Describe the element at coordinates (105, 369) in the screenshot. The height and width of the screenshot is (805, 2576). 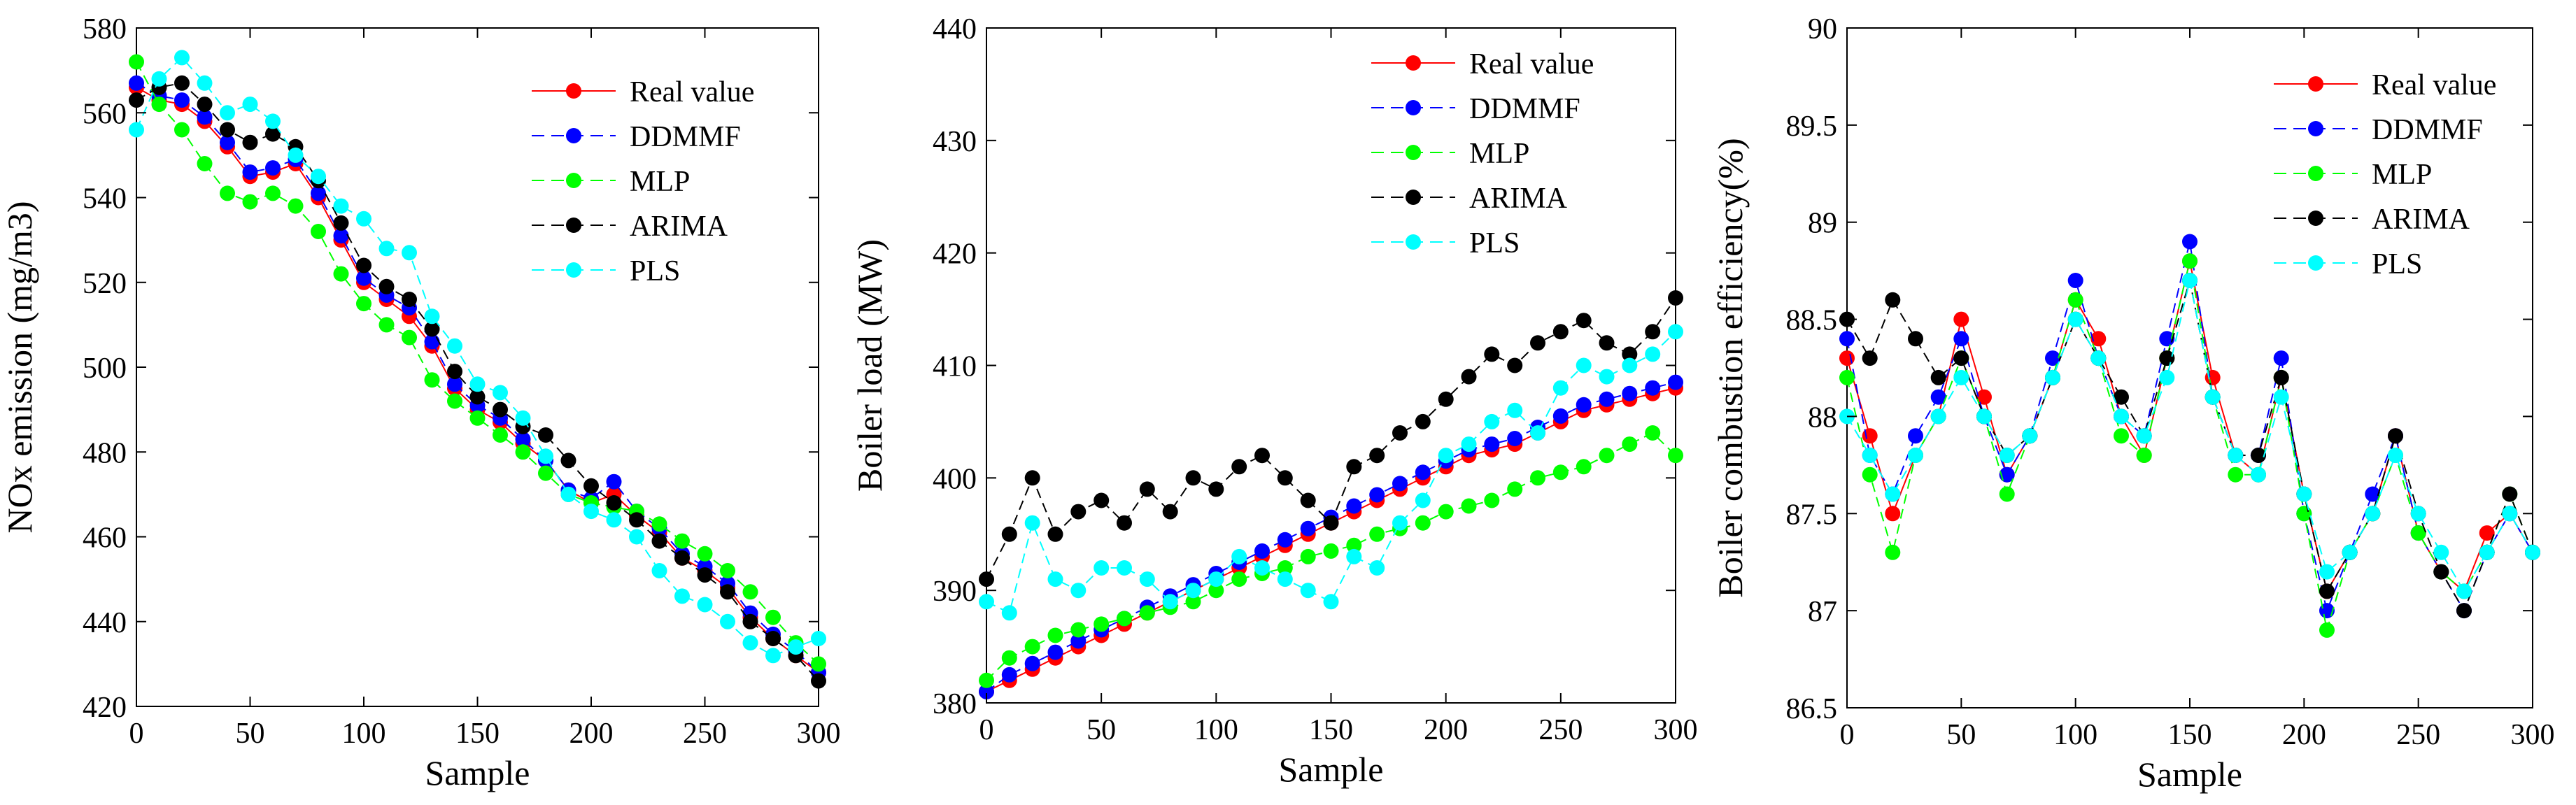
I see `y-tick-label: 500` at that location.